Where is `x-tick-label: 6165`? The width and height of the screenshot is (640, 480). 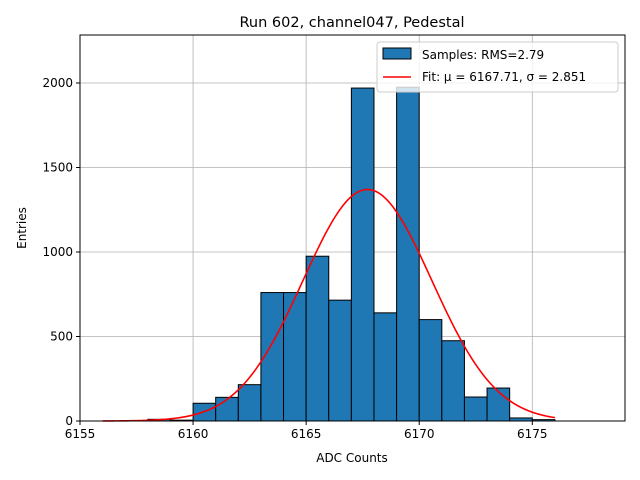
x-tick-label: 6165 is located at coordinates (306, 434).